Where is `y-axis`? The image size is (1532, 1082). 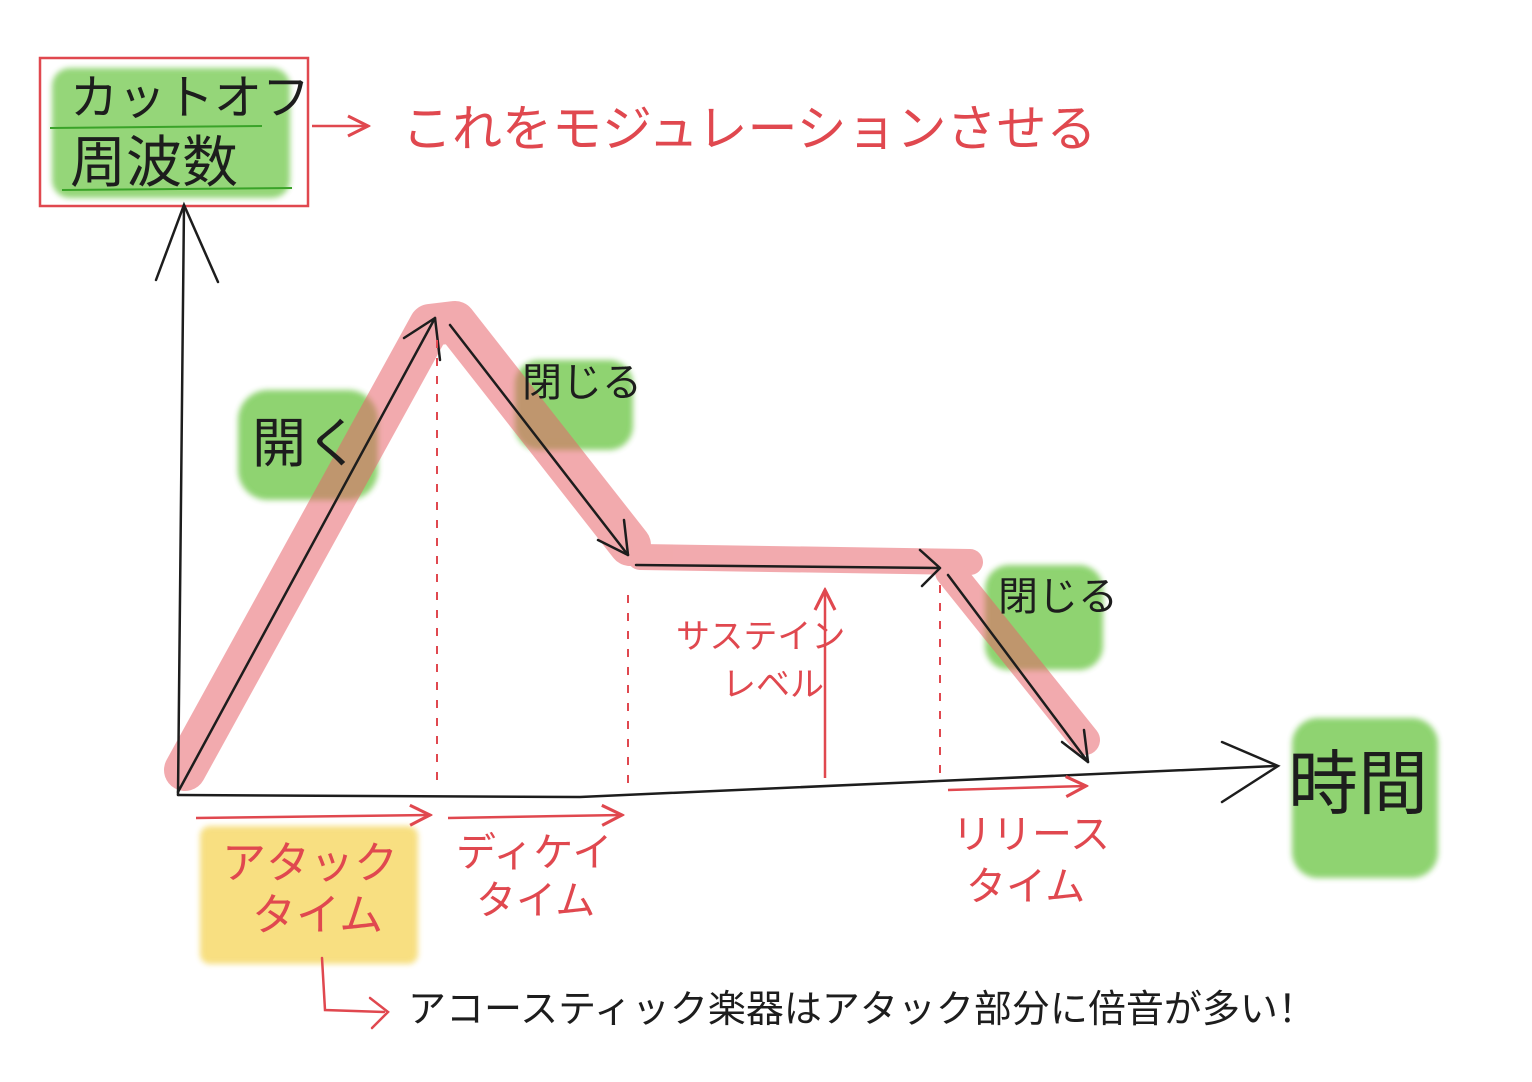 y-axis is located at coordinates (181, 500).